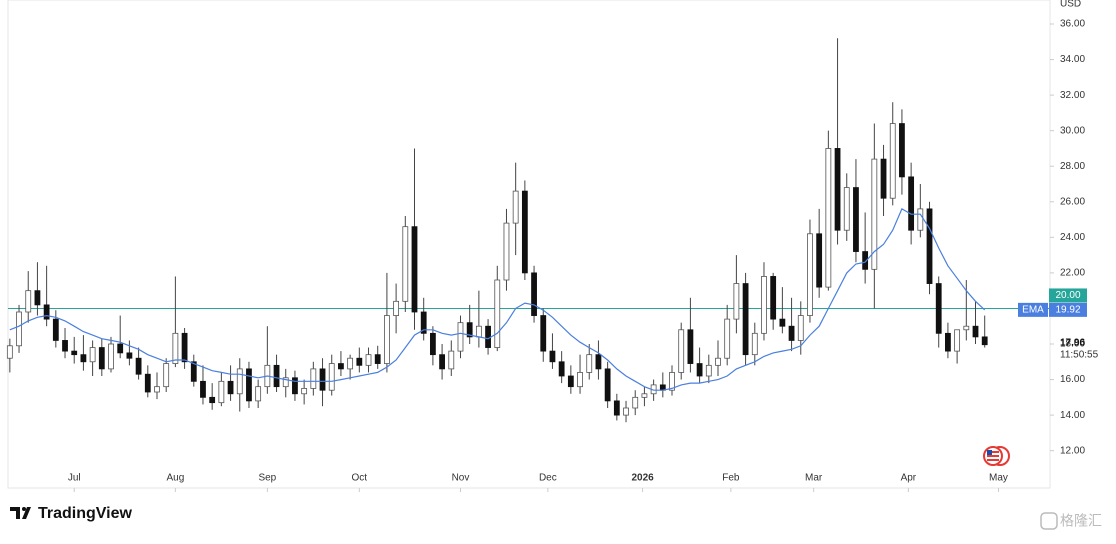 Image resolution: width=1116 pixels, height=544 pixels. What do you see at coordinates (1067, 295) in the screenshot?
I see `hline-label: 20.00` at bounding box center [1067, 295].